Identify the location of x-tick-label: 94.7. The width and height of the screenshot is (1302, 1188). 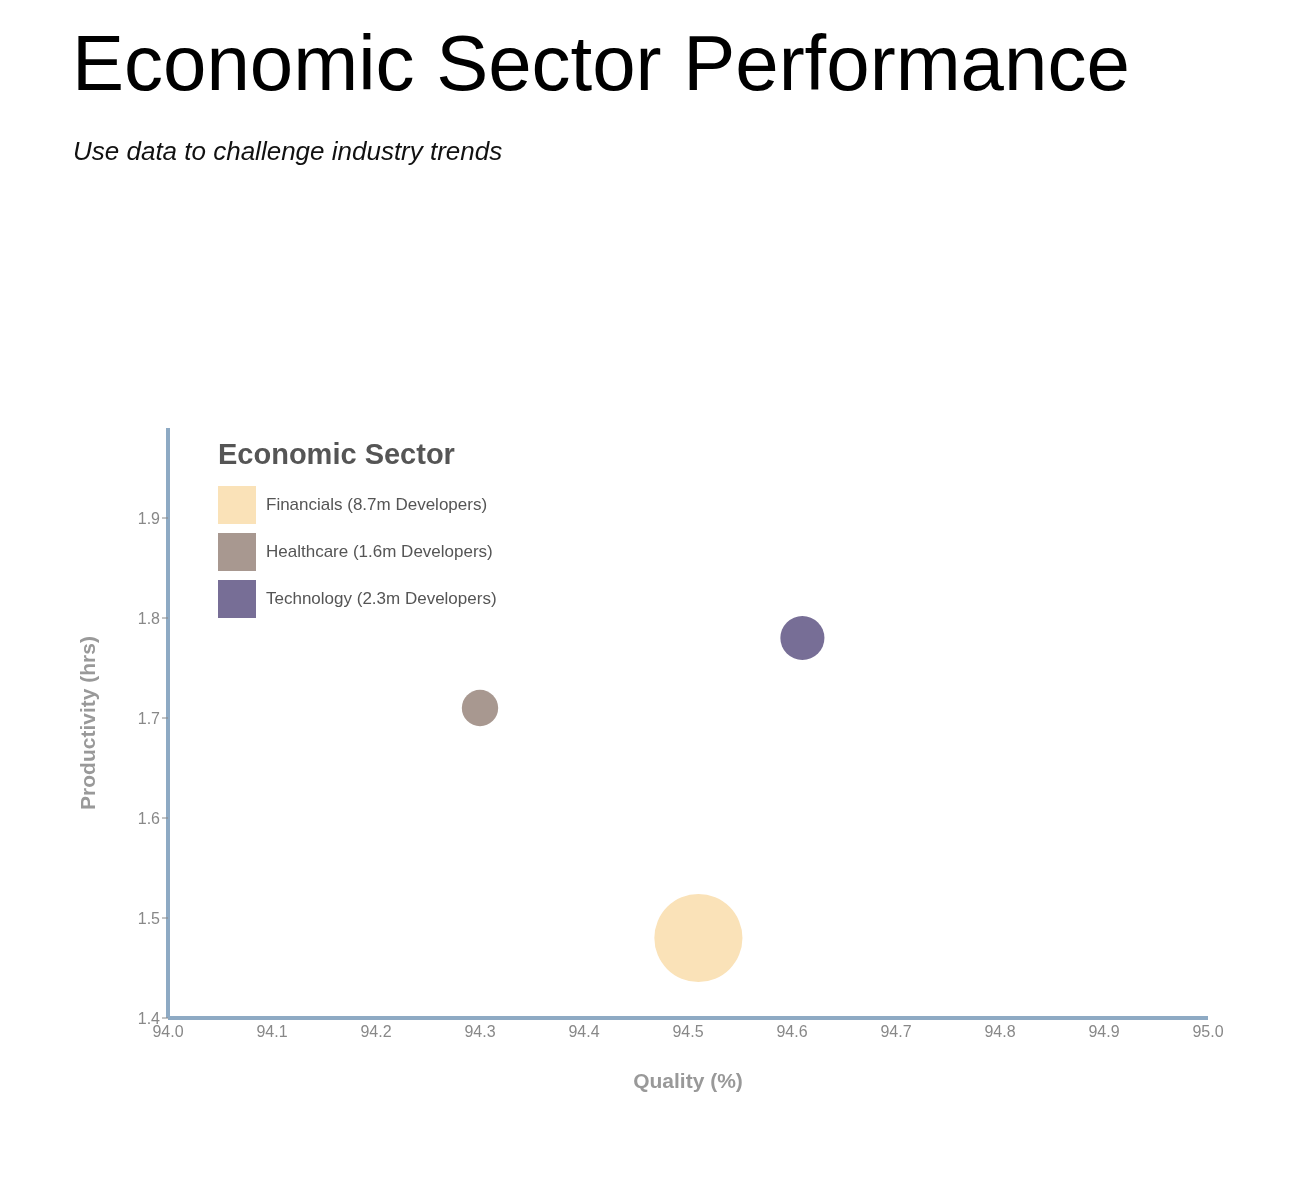
(896, 1032).